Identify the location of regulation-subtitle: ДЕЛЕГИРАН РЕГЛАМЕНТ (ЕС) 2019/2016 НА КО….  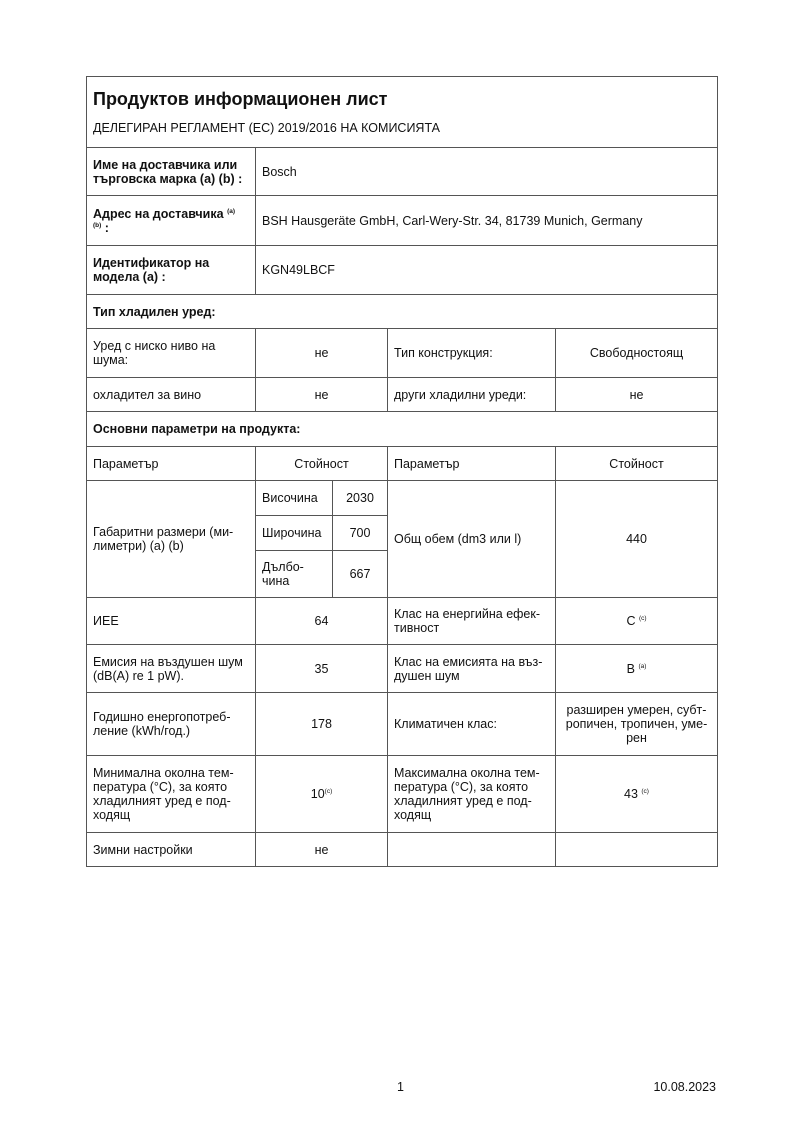
(402, 132).